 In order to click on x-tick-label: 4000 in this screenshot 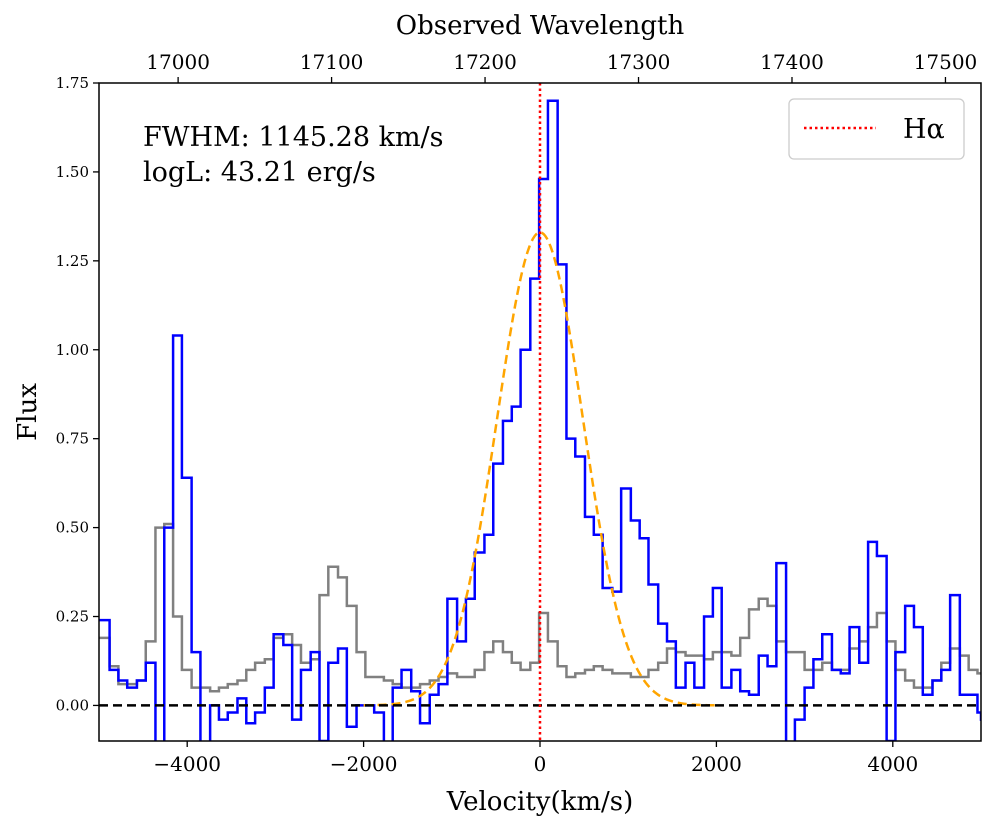, I will do `click(892, 764)`.